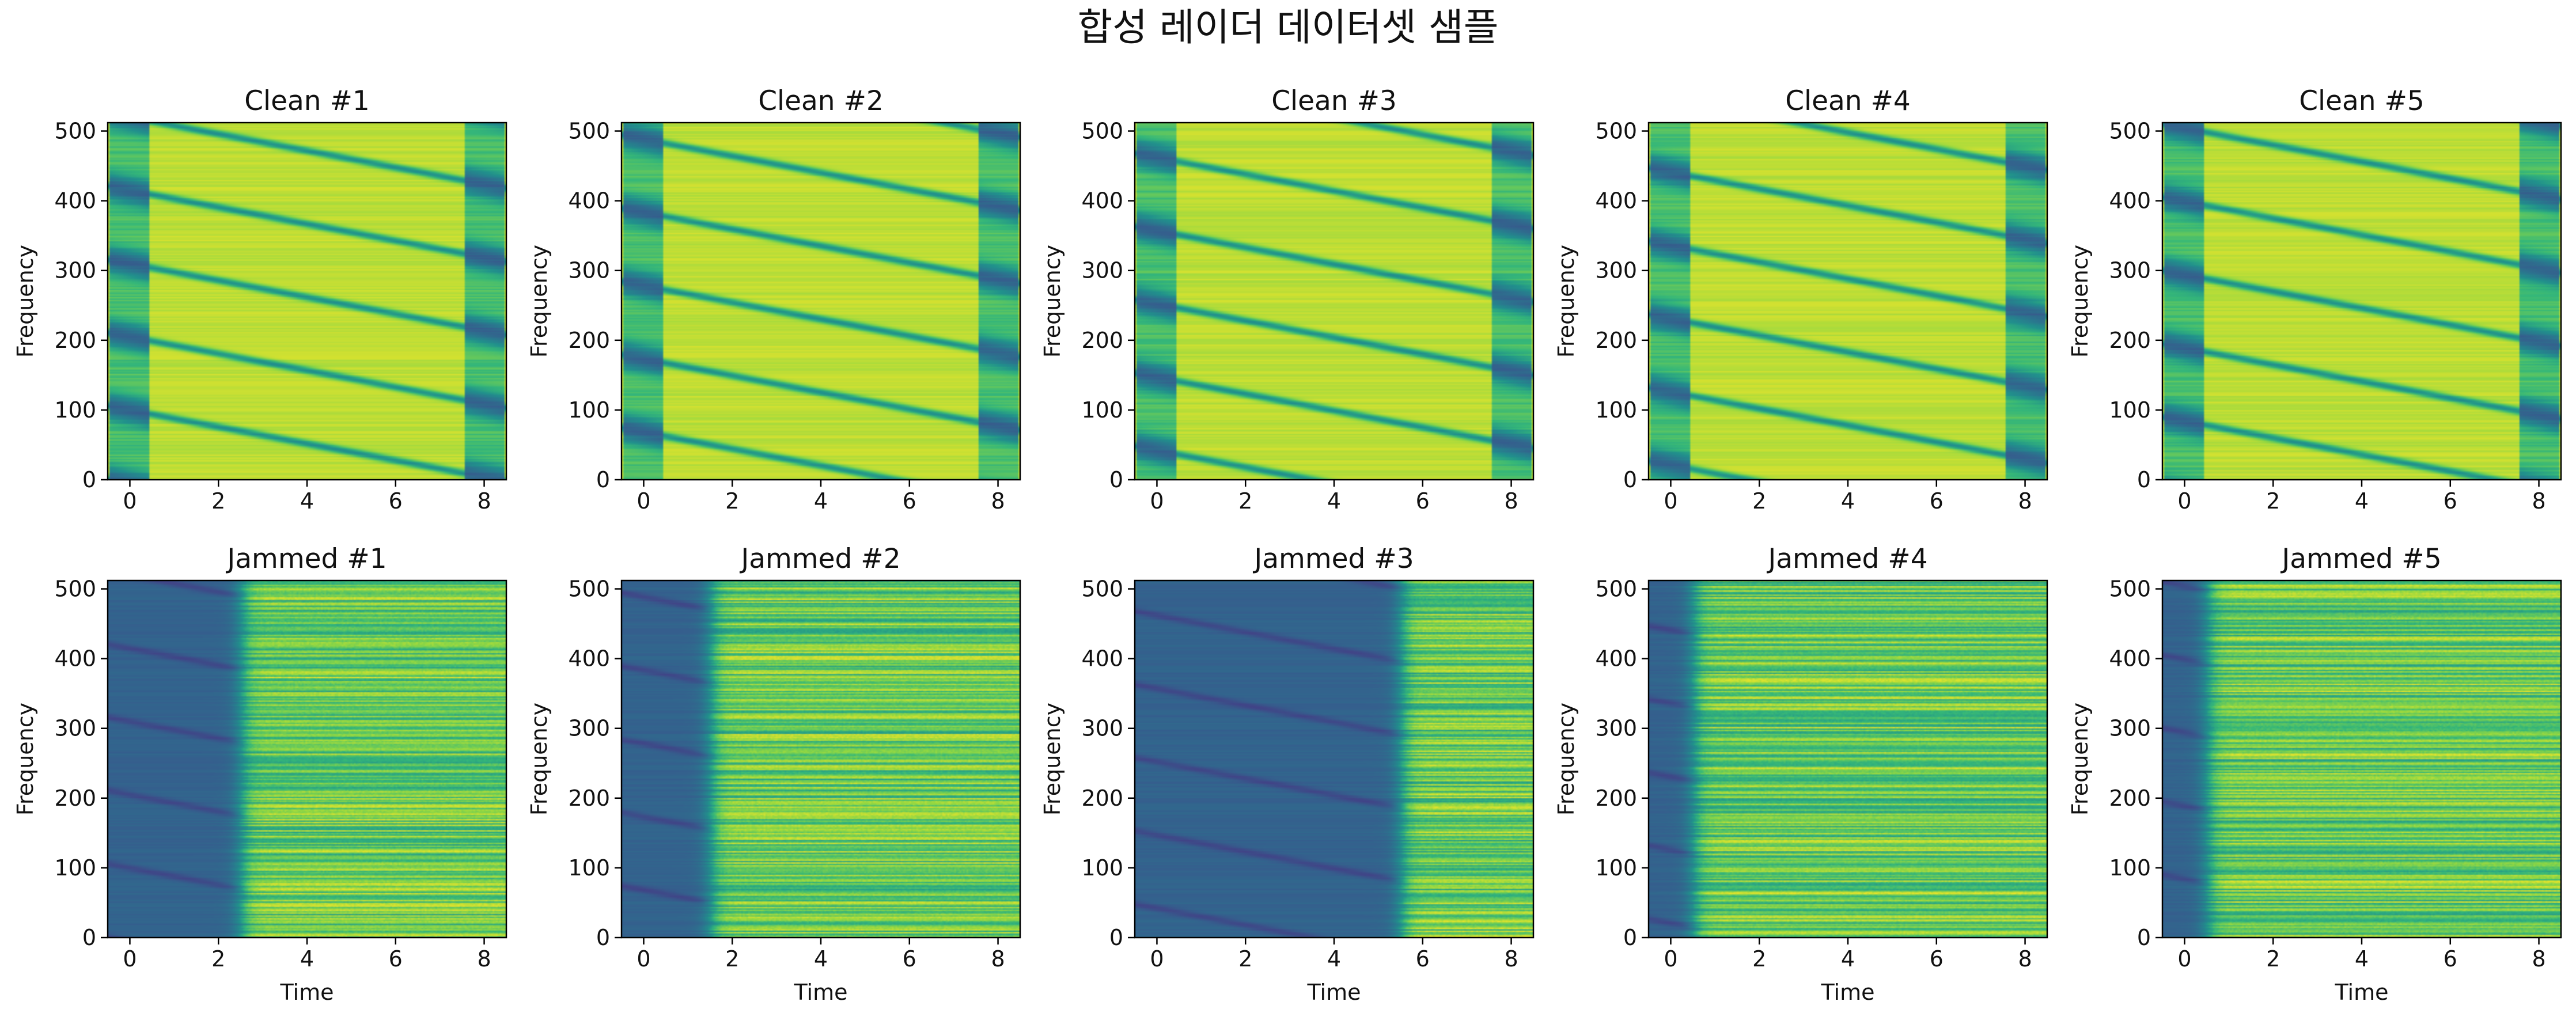 The image size is (2576, 1028). I want to click on subplot-4: Clean #4 0 2 4 6 8 0 100 200 300 400 500 Frequency, so click(1801, 299).